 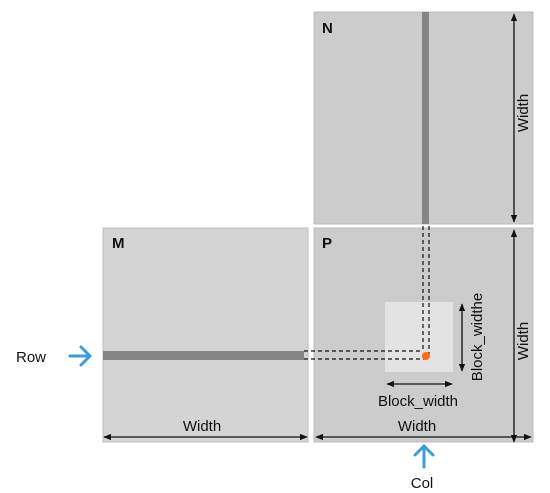 I want to click on p-width-label: Width, so click(x=417, y=426).